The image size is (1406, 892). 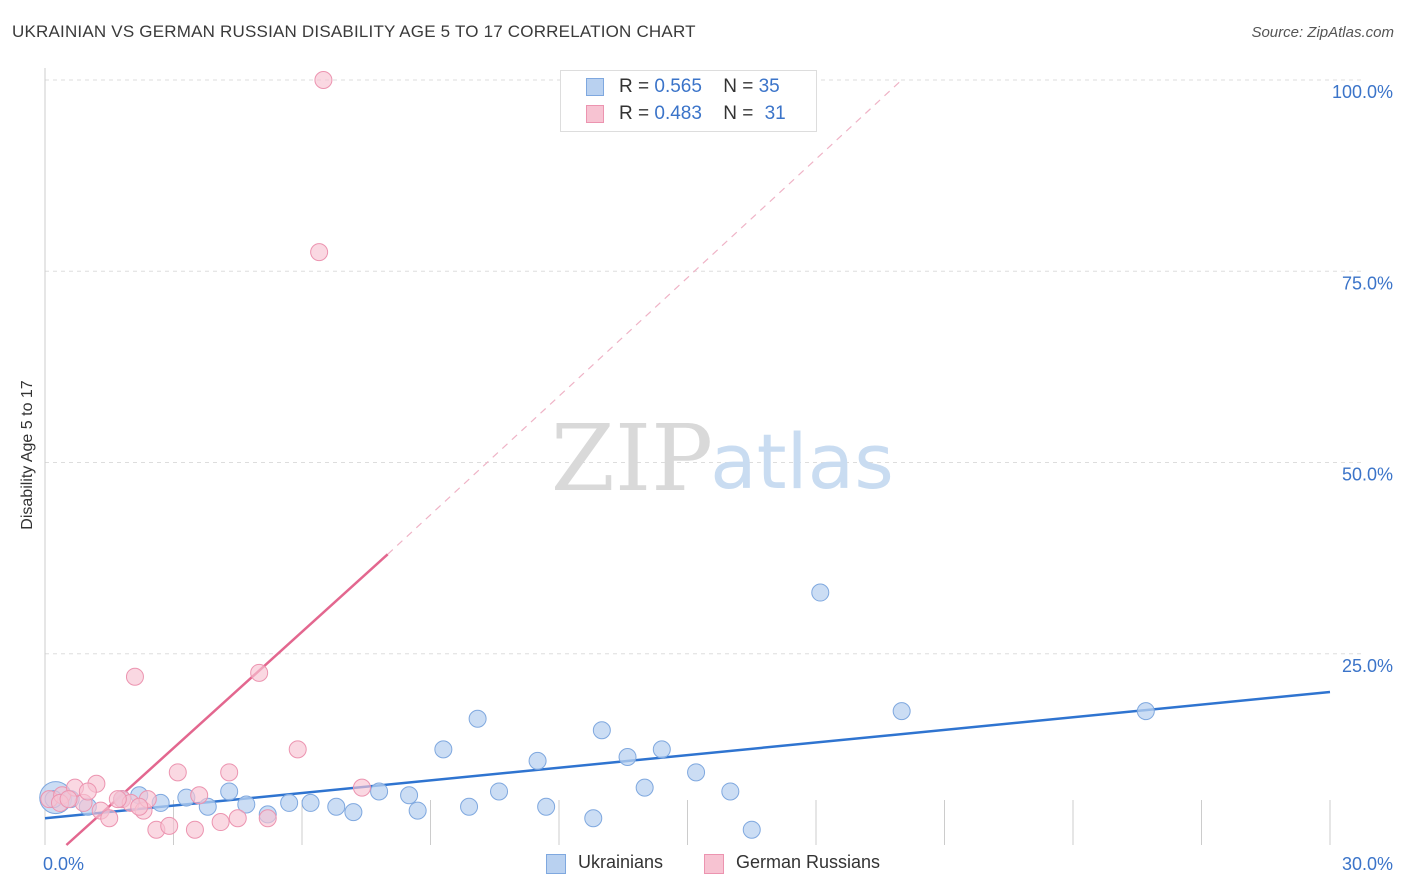 I want to click on y-tick-label: 25.0%, so click(x=1367, y=666).